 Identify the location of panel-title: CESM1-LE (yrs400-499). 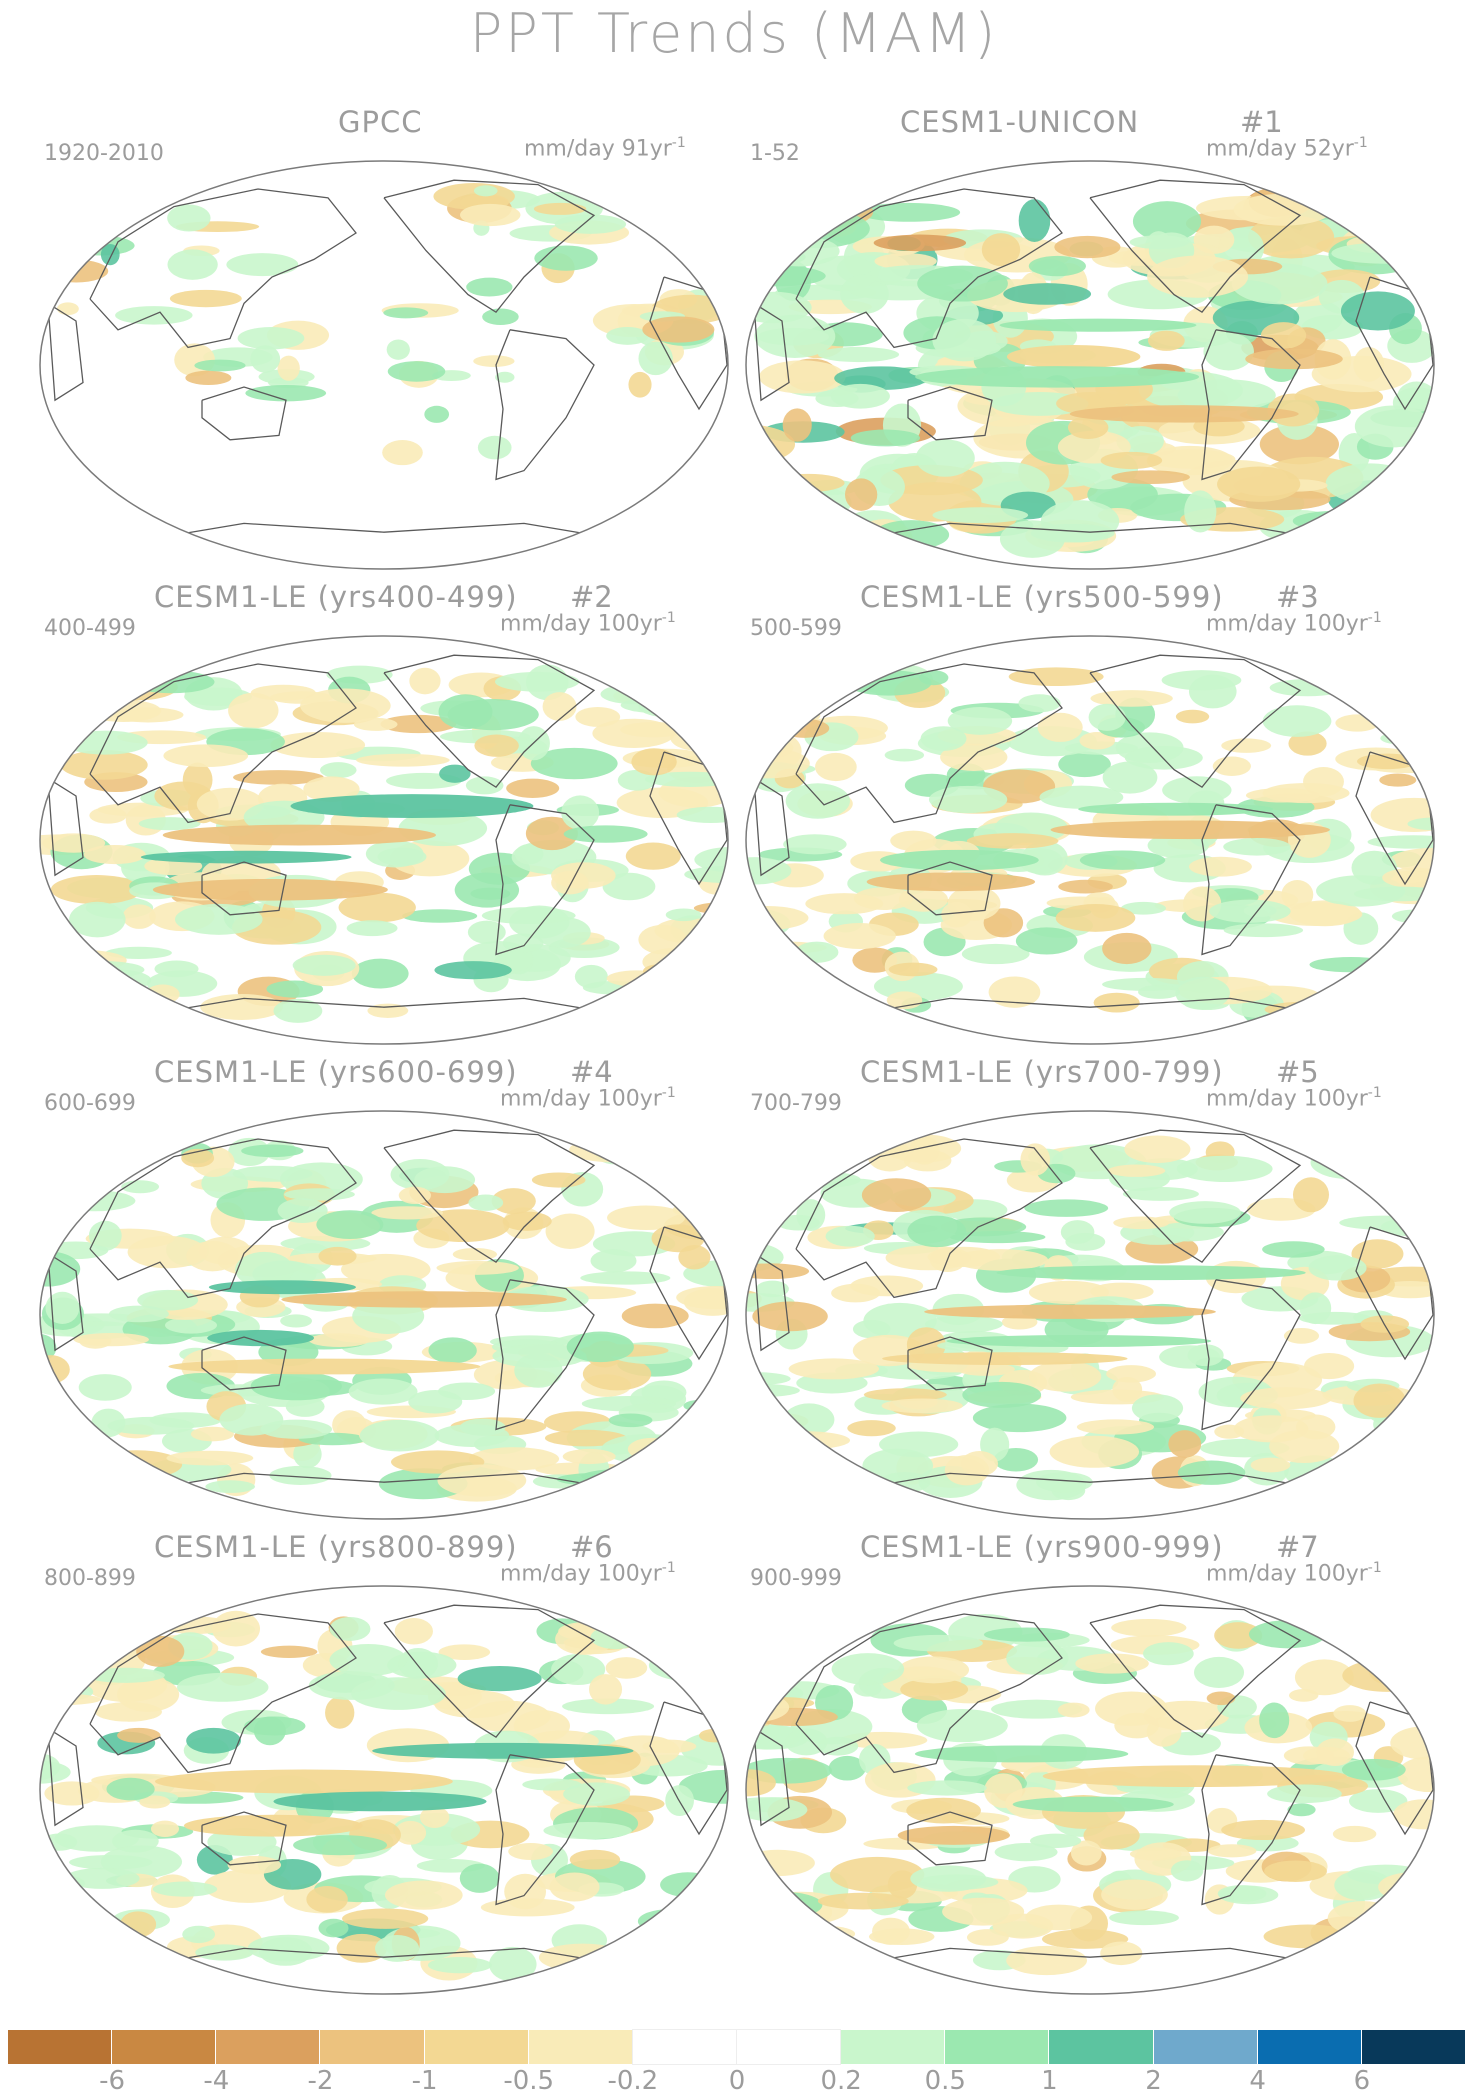
(336, 597).